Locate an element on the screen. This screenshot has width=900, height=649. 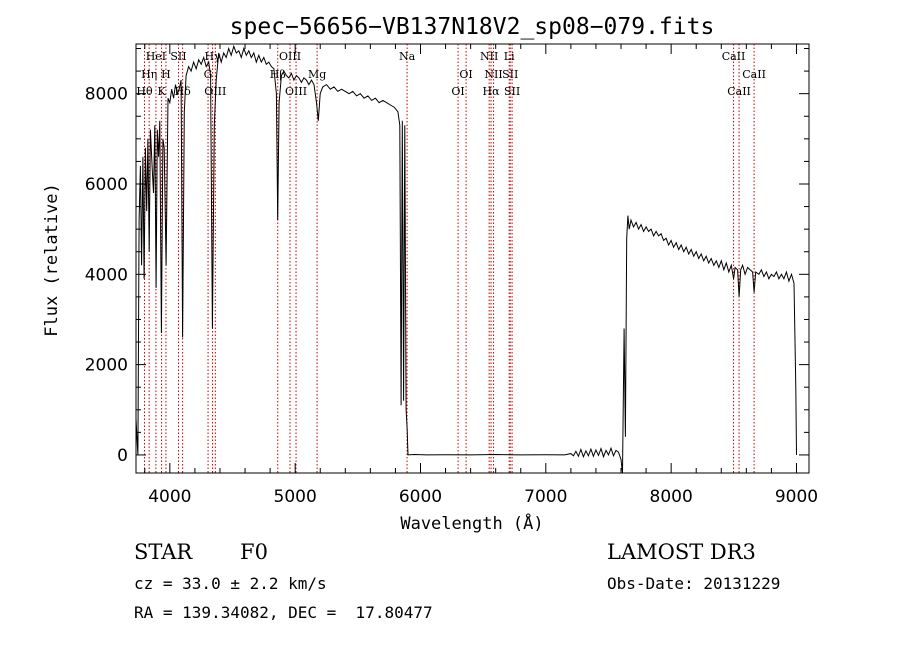
x-tick-label: 6000 is located at coordinates (420, 497).